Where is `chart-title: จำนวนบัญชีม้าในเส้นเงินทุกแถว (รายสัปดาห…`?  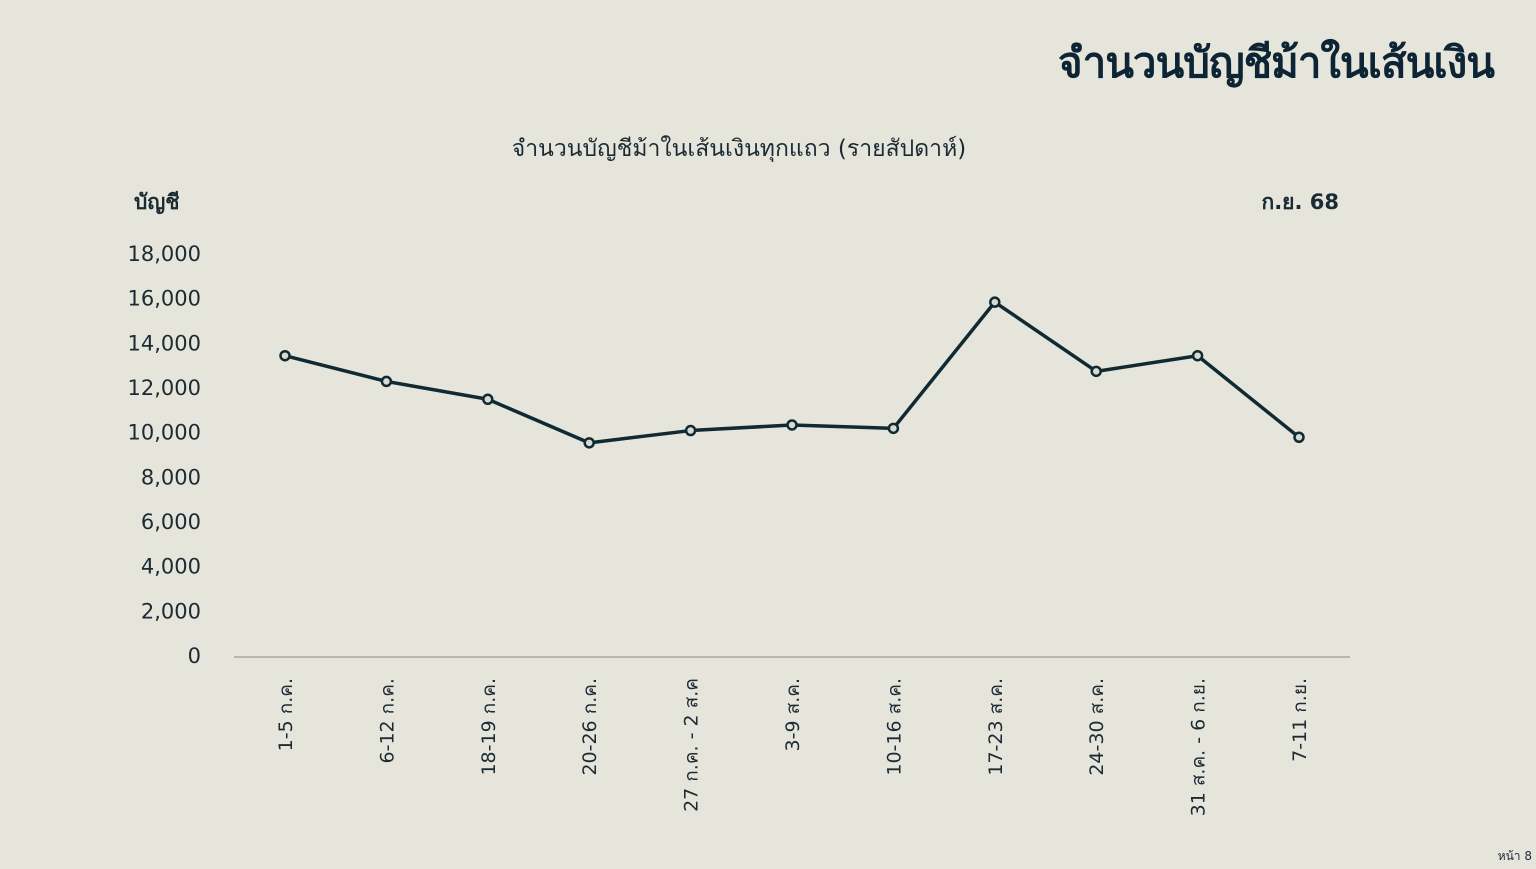
chart-title: จำนวนบัญชีม้าในเส้นเงินทุกแถว (รายสัปดาห… is located at coordinates (739, 149).